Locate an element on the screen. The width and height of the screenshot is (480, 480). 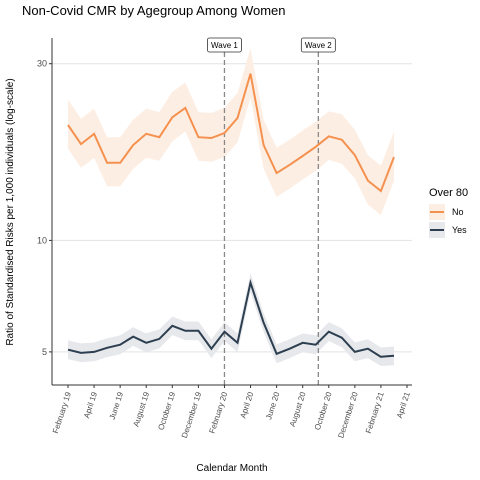
y-tick-label: 5 is located at coordinates (44, 352).